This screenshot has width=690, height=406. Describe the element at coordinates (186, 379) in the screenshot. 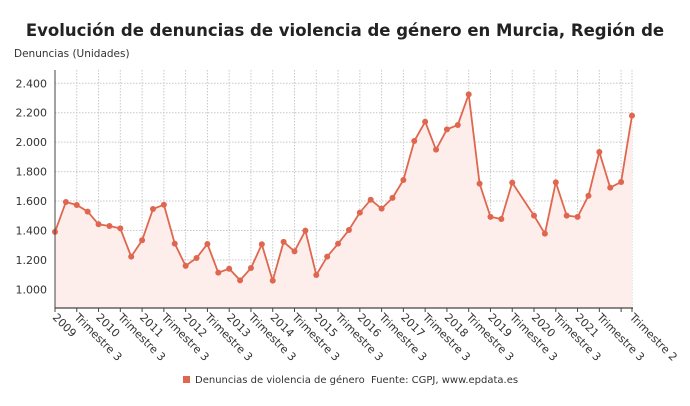

I see `legend-swatch` at that location.